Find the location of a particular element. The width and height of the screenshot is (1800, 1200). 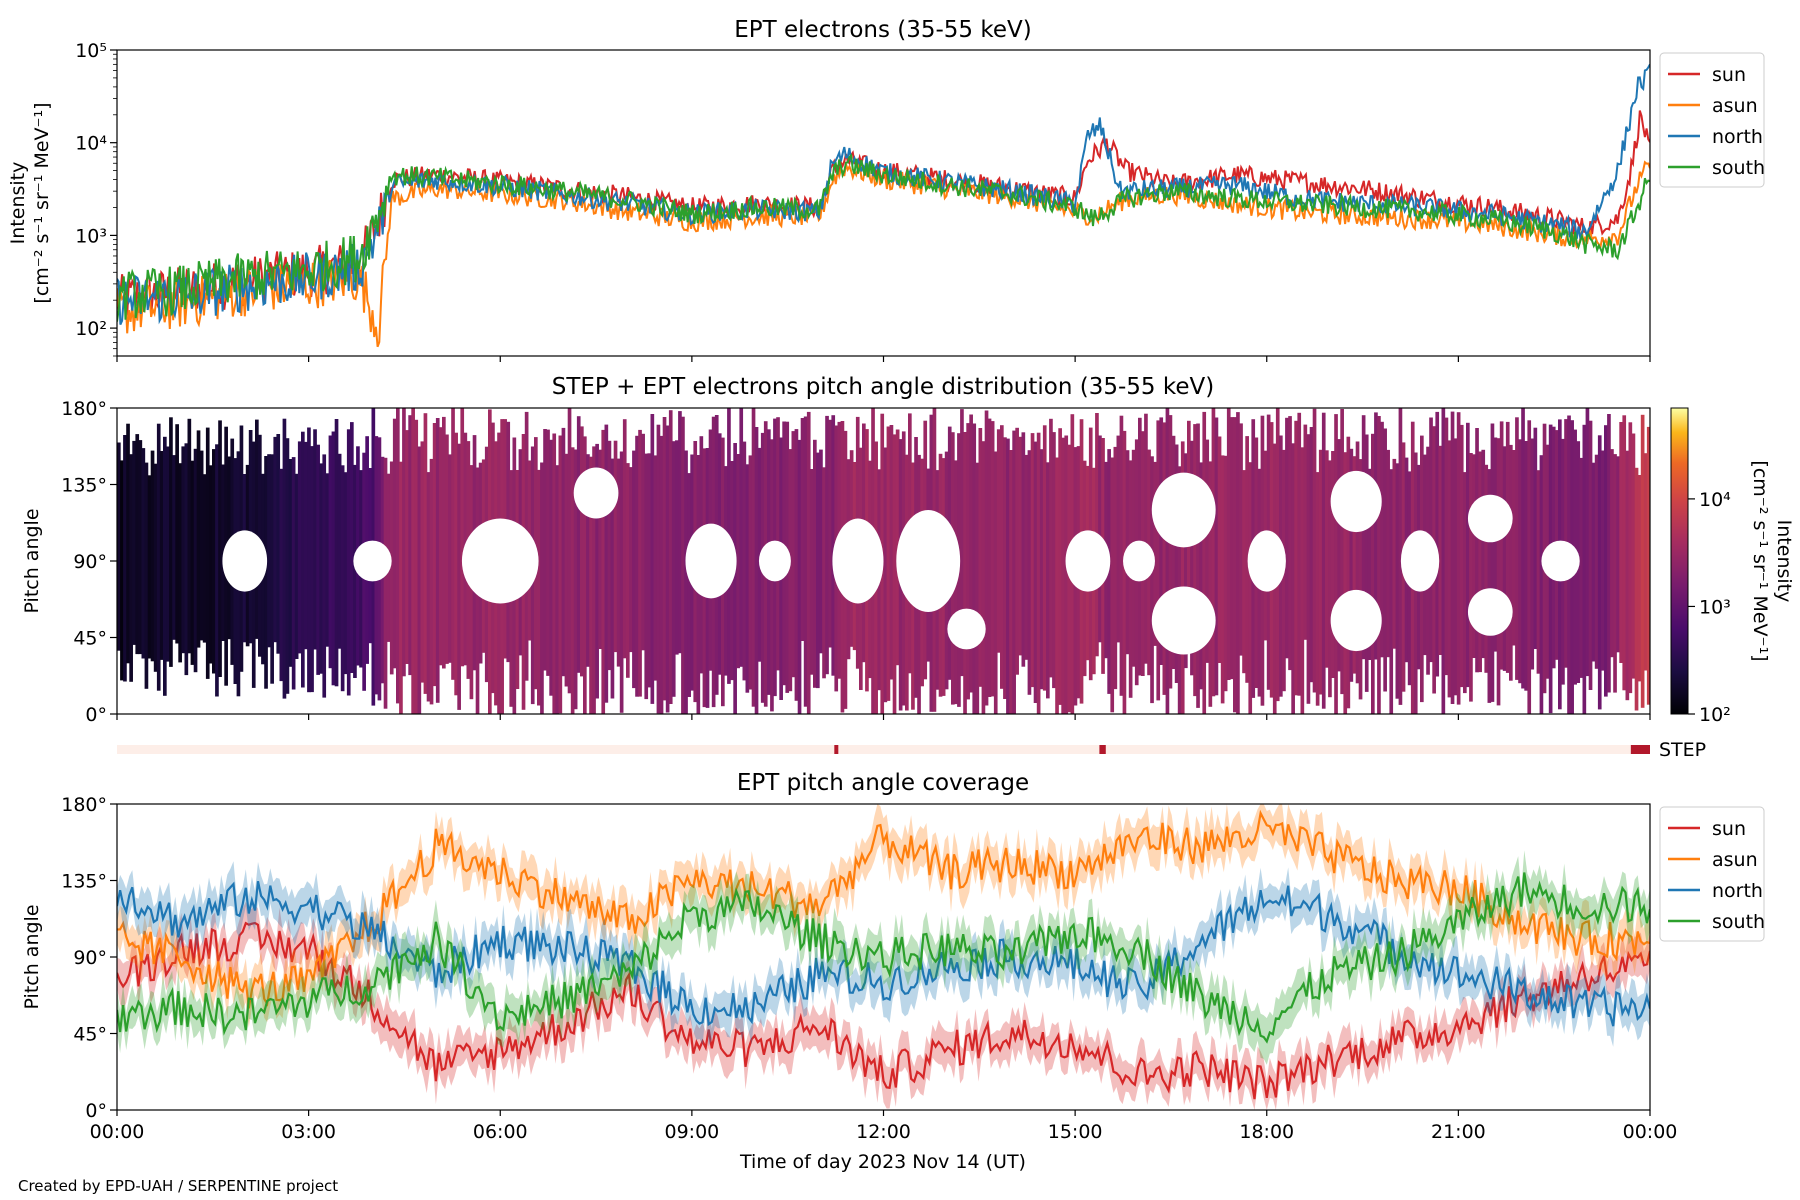

ytick-label: 180° is located at coordinates (84, 805).